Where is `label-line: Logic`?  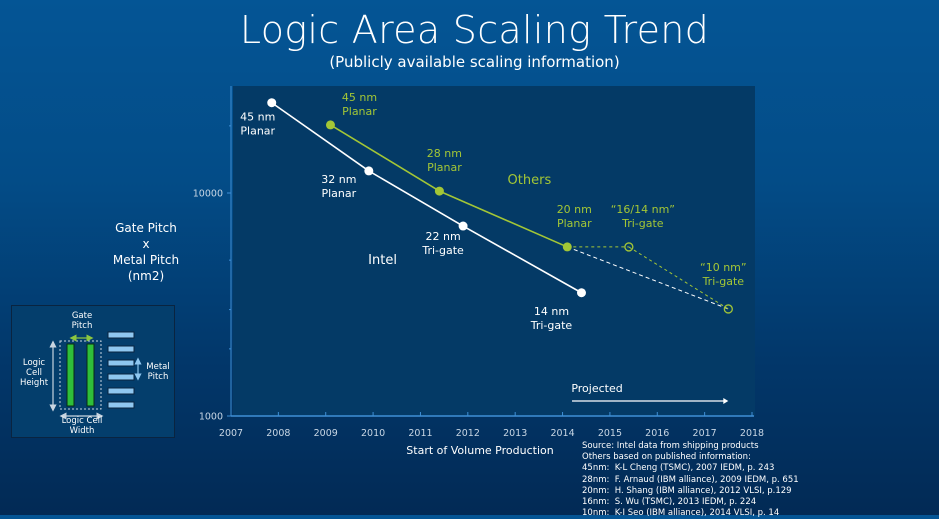
label-line: Logic is located at coordinates (34, 363).